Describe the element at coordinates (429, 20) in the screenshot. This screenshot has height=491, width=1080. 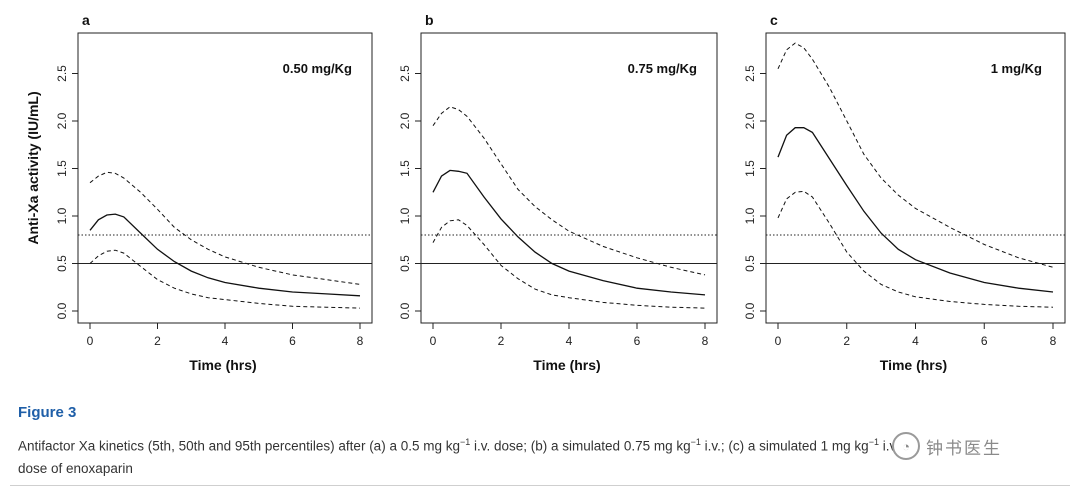
I see `panel-label: b` at that location.